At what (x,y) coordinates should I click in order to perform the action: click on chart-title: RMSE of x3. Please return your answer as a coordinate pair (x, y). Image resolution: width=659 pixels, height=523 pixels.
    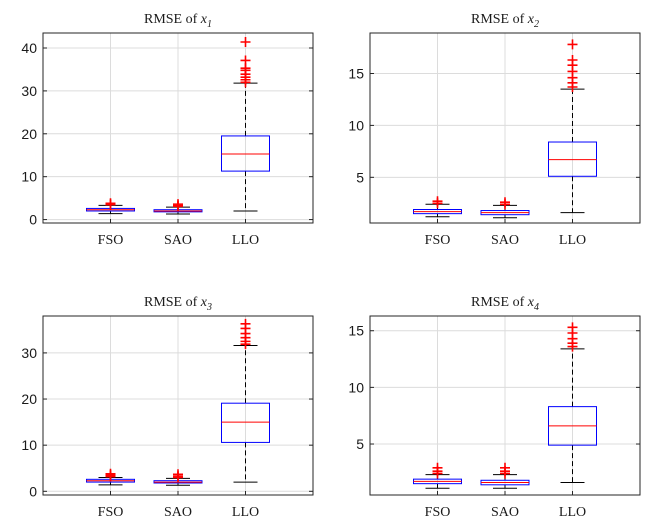
    Looking at the image, I should click on (178, 304).